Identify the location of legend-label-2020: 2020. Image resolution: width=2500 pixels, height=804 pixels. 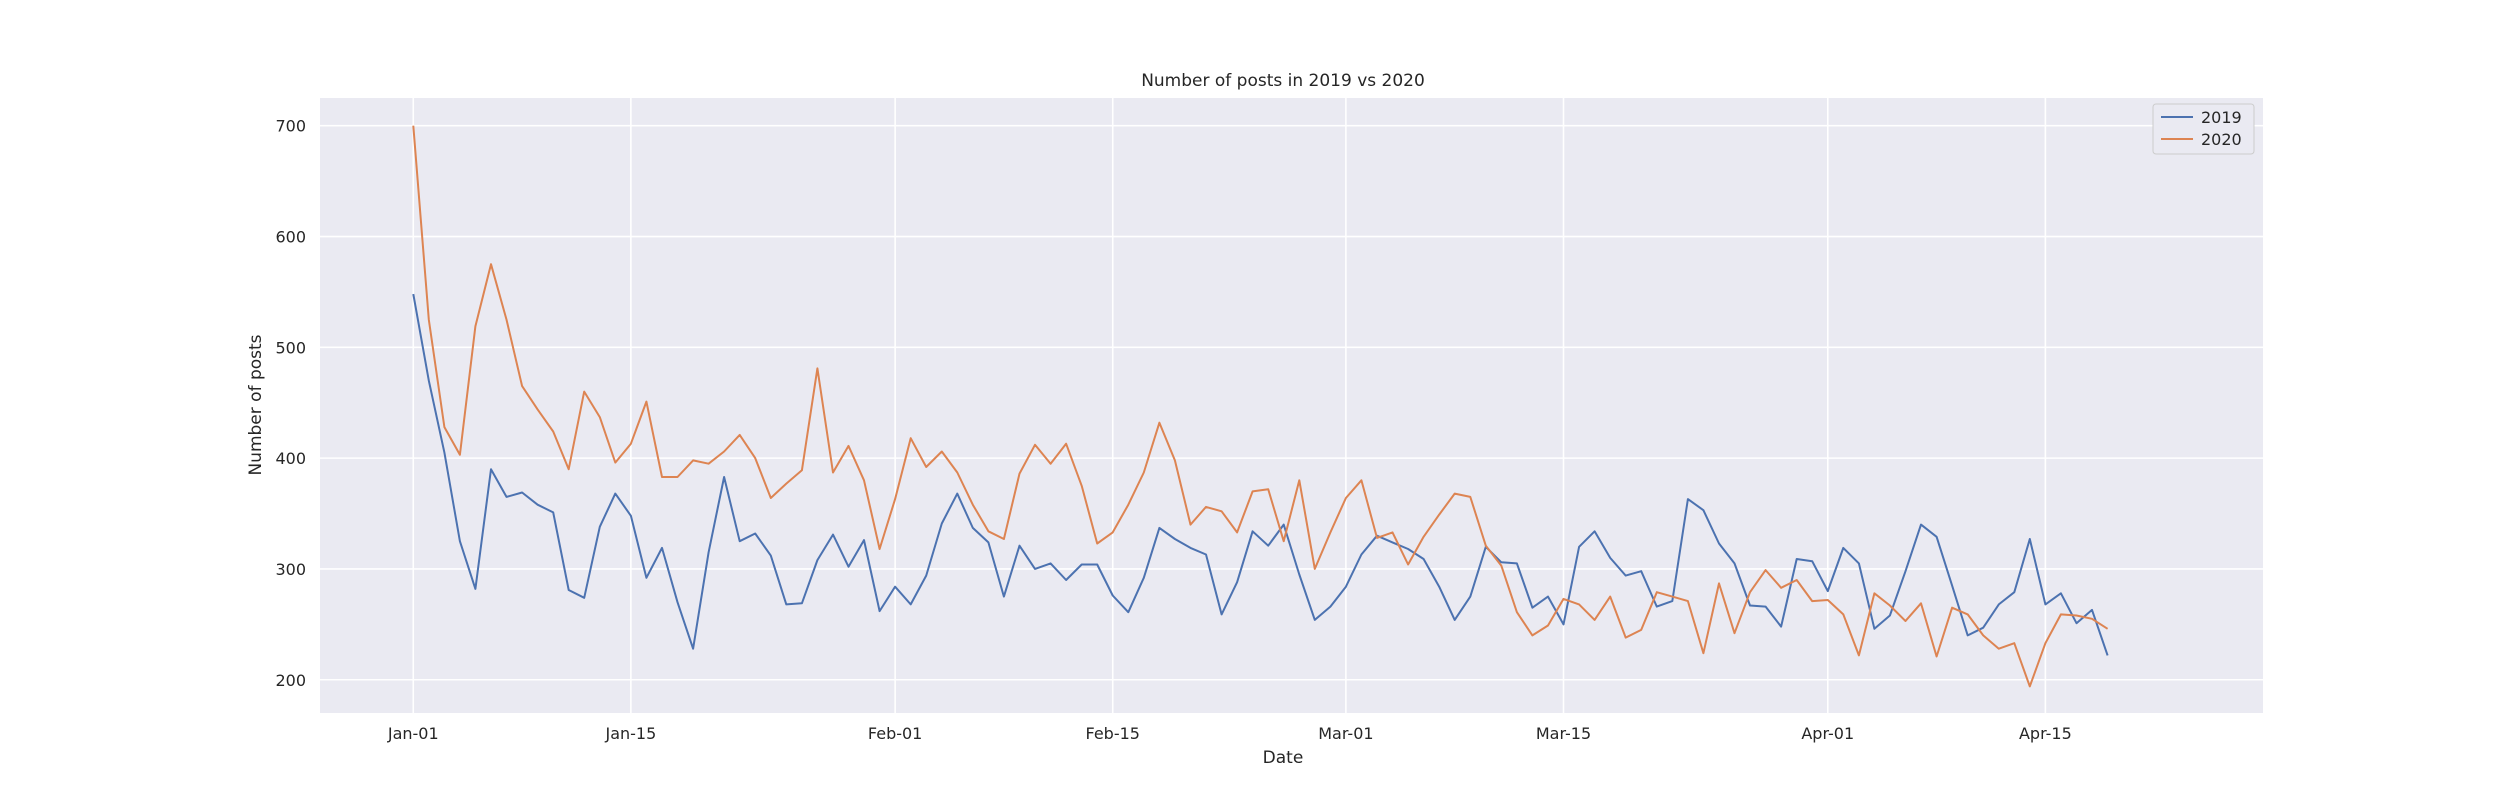
(2221, 139).